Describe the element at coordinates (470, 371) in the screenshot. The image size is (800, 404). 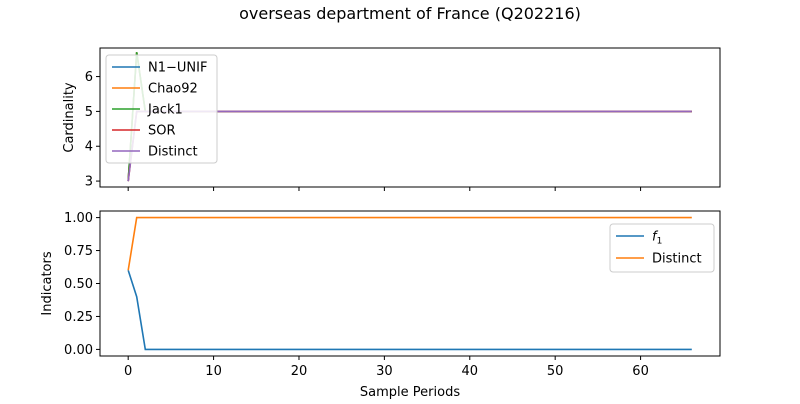
I see `x-tick-label: 40` at that location.